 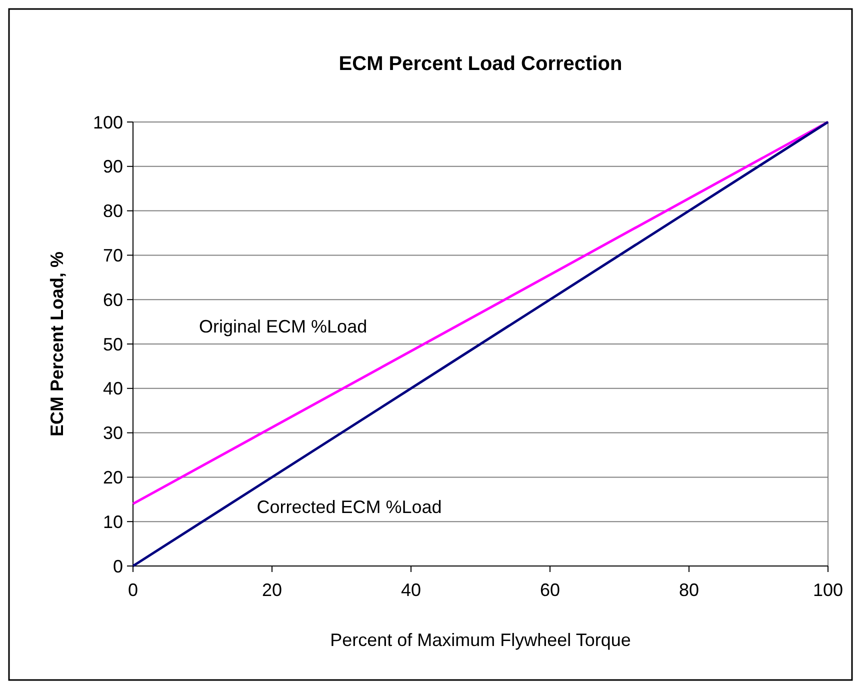 What do you see at coordinates (272, 590) in the screenshot?
I see `x-tick-label: 20` at bounding box center [272, 590].